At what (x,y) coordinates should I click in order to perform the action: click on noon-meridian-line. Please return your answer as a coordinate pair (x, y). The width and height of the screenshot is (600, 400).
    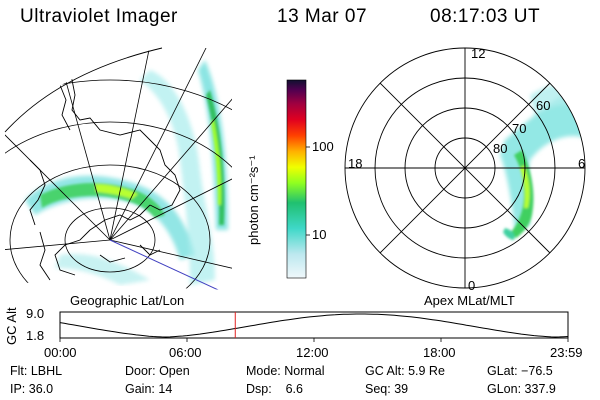
    Looking at the image, I should click on (170, 264).